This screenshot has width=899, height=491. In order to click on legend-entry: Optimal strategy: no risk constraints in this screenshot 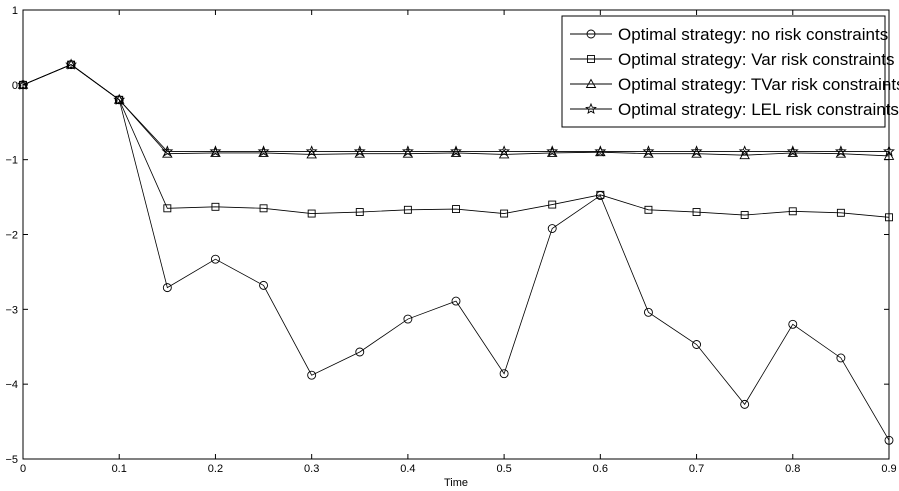, I will do `click(729, 34)`.